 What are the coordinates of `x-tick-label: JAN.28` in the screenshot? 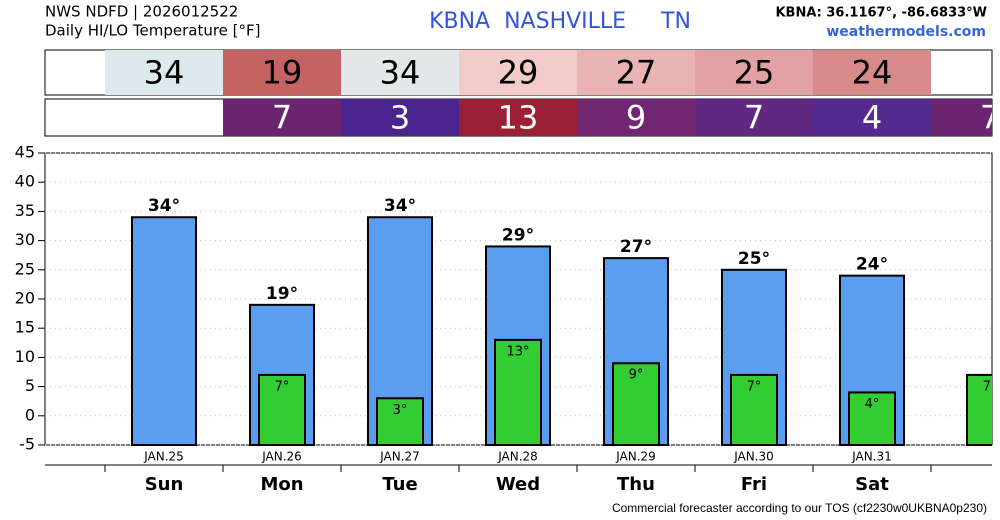 It's located at (517, 457).